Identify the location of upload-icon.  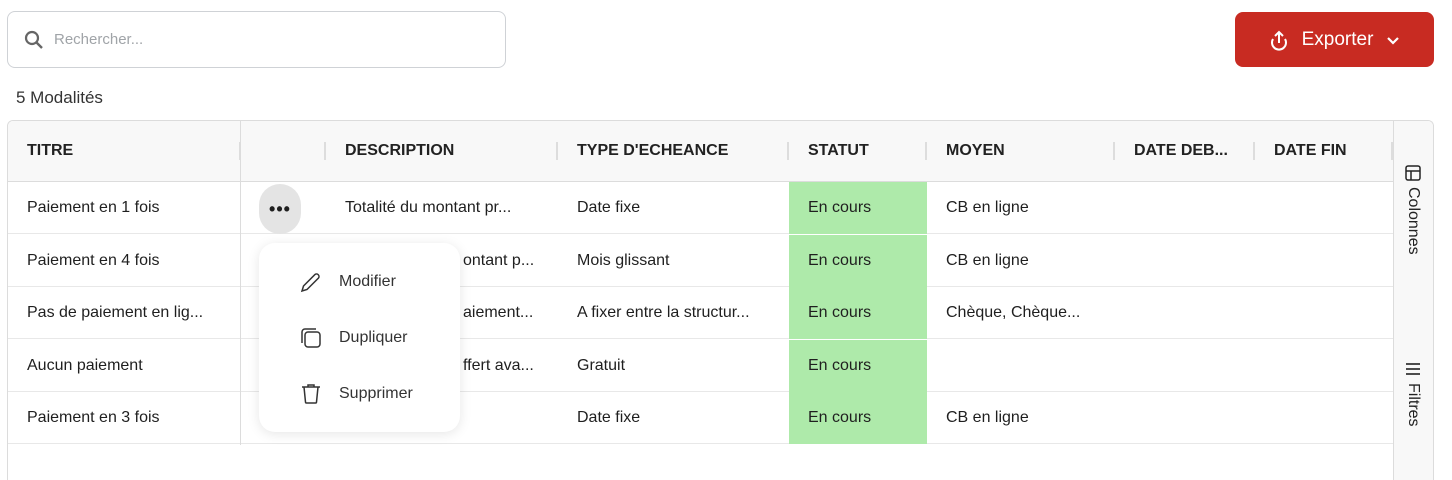
(1278, 40).